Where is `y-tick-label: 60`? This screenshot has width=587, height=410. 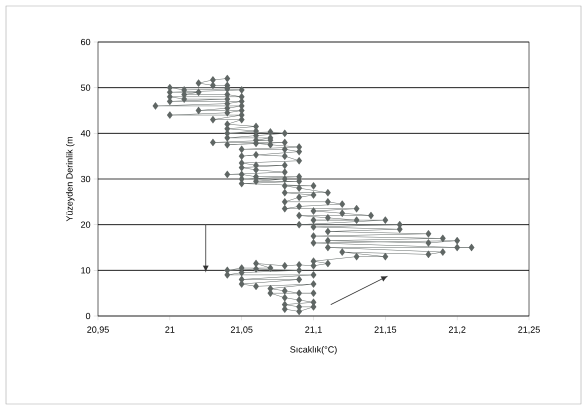
y-tick-label: 60 is located at coordinates (85, 42).